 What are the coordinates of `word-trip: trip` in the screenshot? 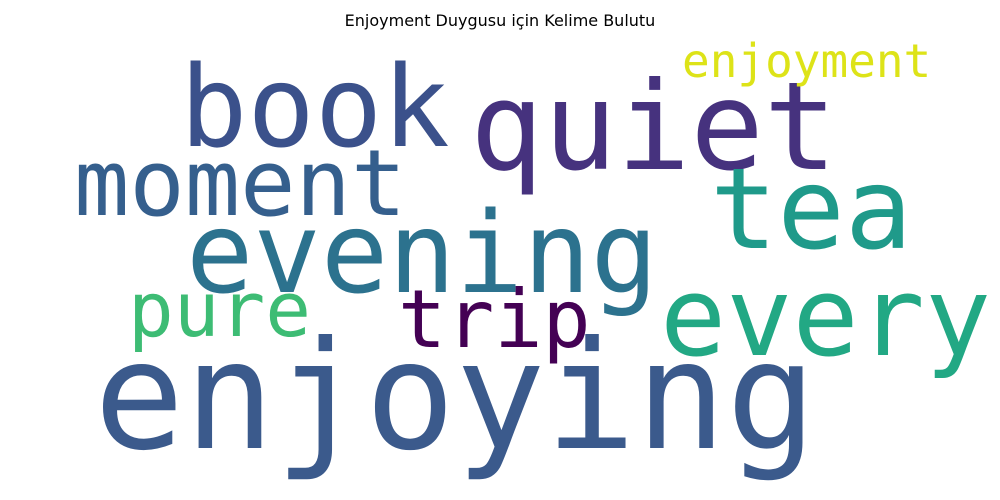 It's located at (494, 319).